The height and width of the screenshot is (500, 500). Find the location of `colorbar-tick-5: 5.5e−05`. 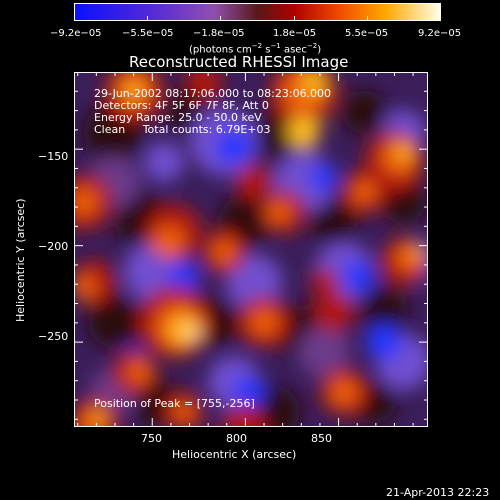

colorbar-tick-5: 5.5e−05 is located at coordinates (367, 33).